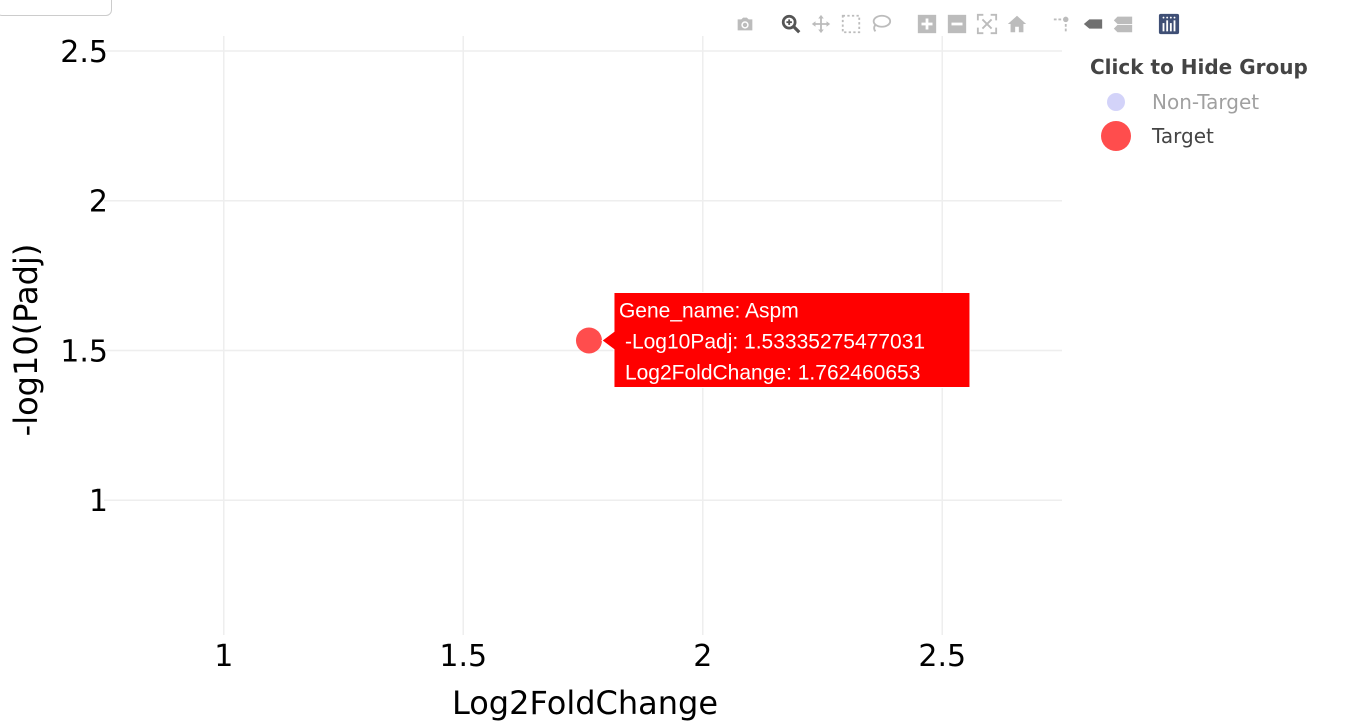 The width and height of the screenshot is (1366, 726). Describe the element at coordinates (821, 24) in the screenshot. I see `pan-icon` at that location.